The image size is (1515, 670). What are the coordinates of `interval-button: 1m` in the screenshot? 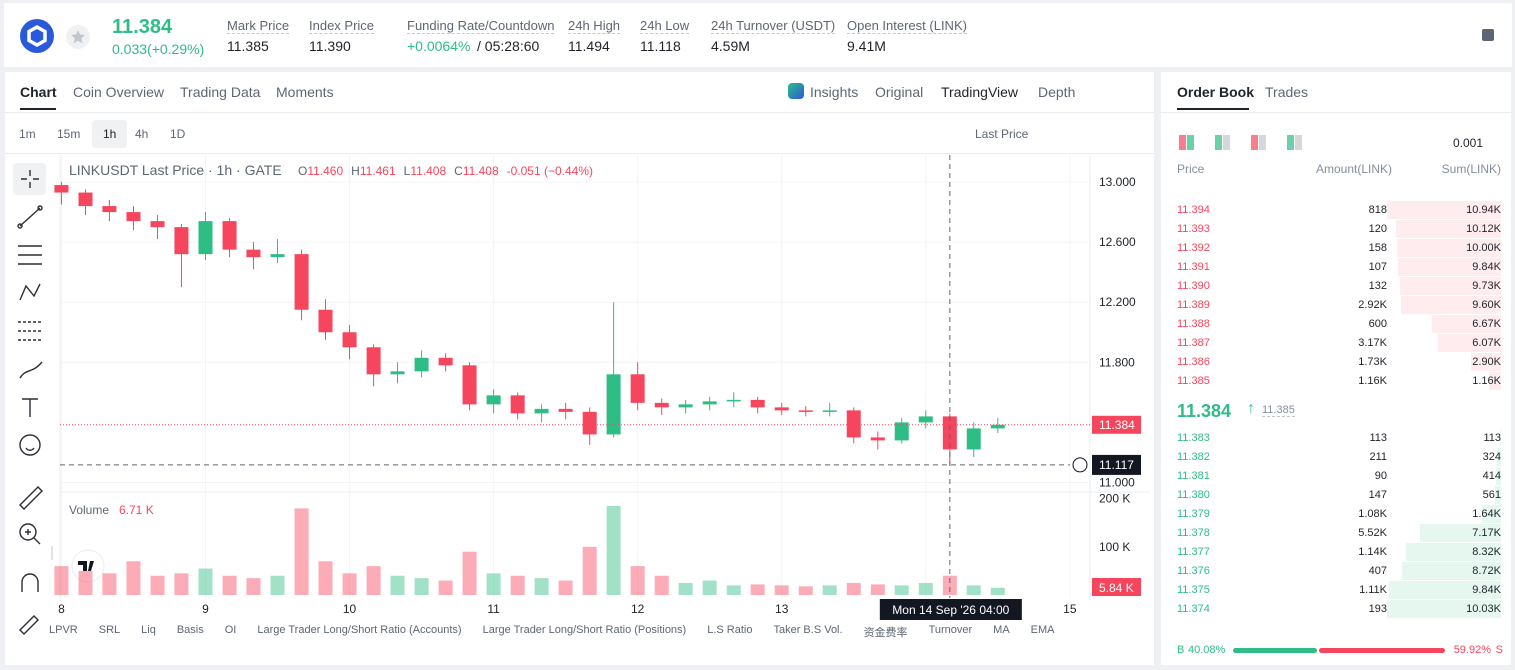 It's located at (27, 134).